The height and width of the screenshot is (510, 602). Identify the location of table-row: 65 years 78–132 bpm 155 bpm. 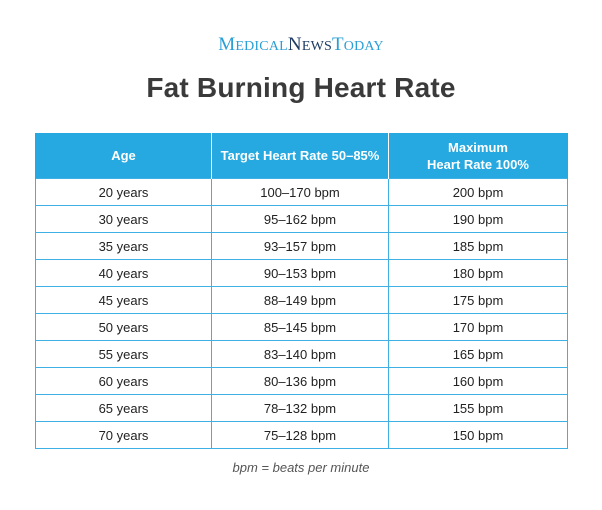
(301, 408).